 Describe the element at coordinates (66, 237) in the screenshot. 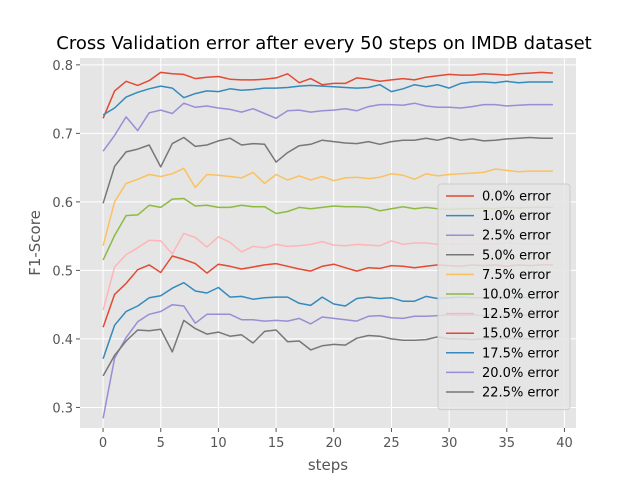

I see `y-axis-ticks: 0.3 0.4 0.5 0.6 0.7 0.8` at that location.